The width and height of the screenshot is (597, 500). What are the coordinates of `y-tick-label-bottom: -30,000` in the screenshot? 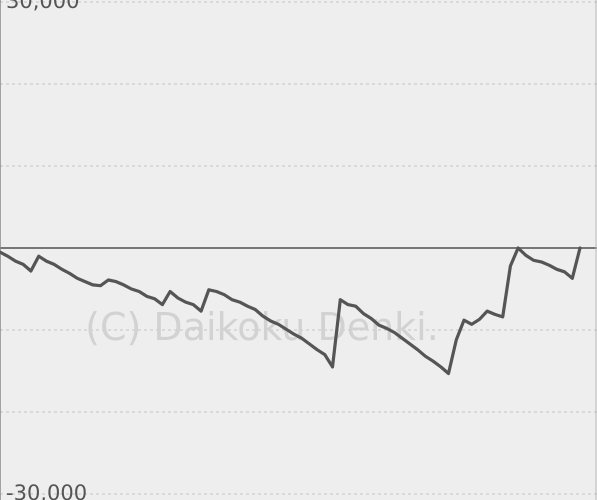 It's located at (46, 490).